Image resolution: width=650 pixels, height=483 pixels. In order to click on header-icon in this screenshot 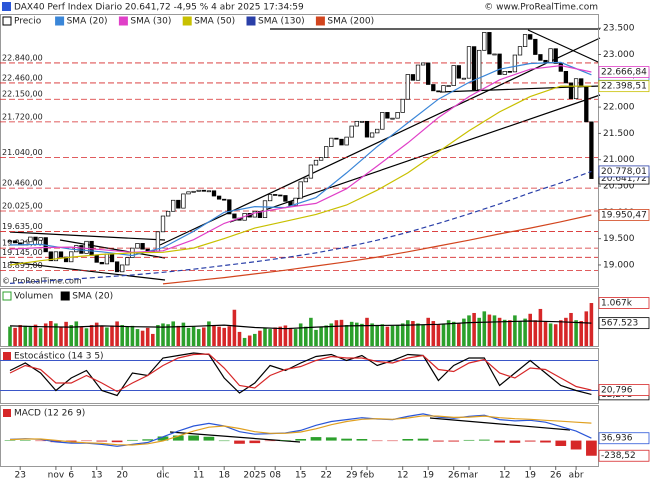, I will do `click(6, 6)`.